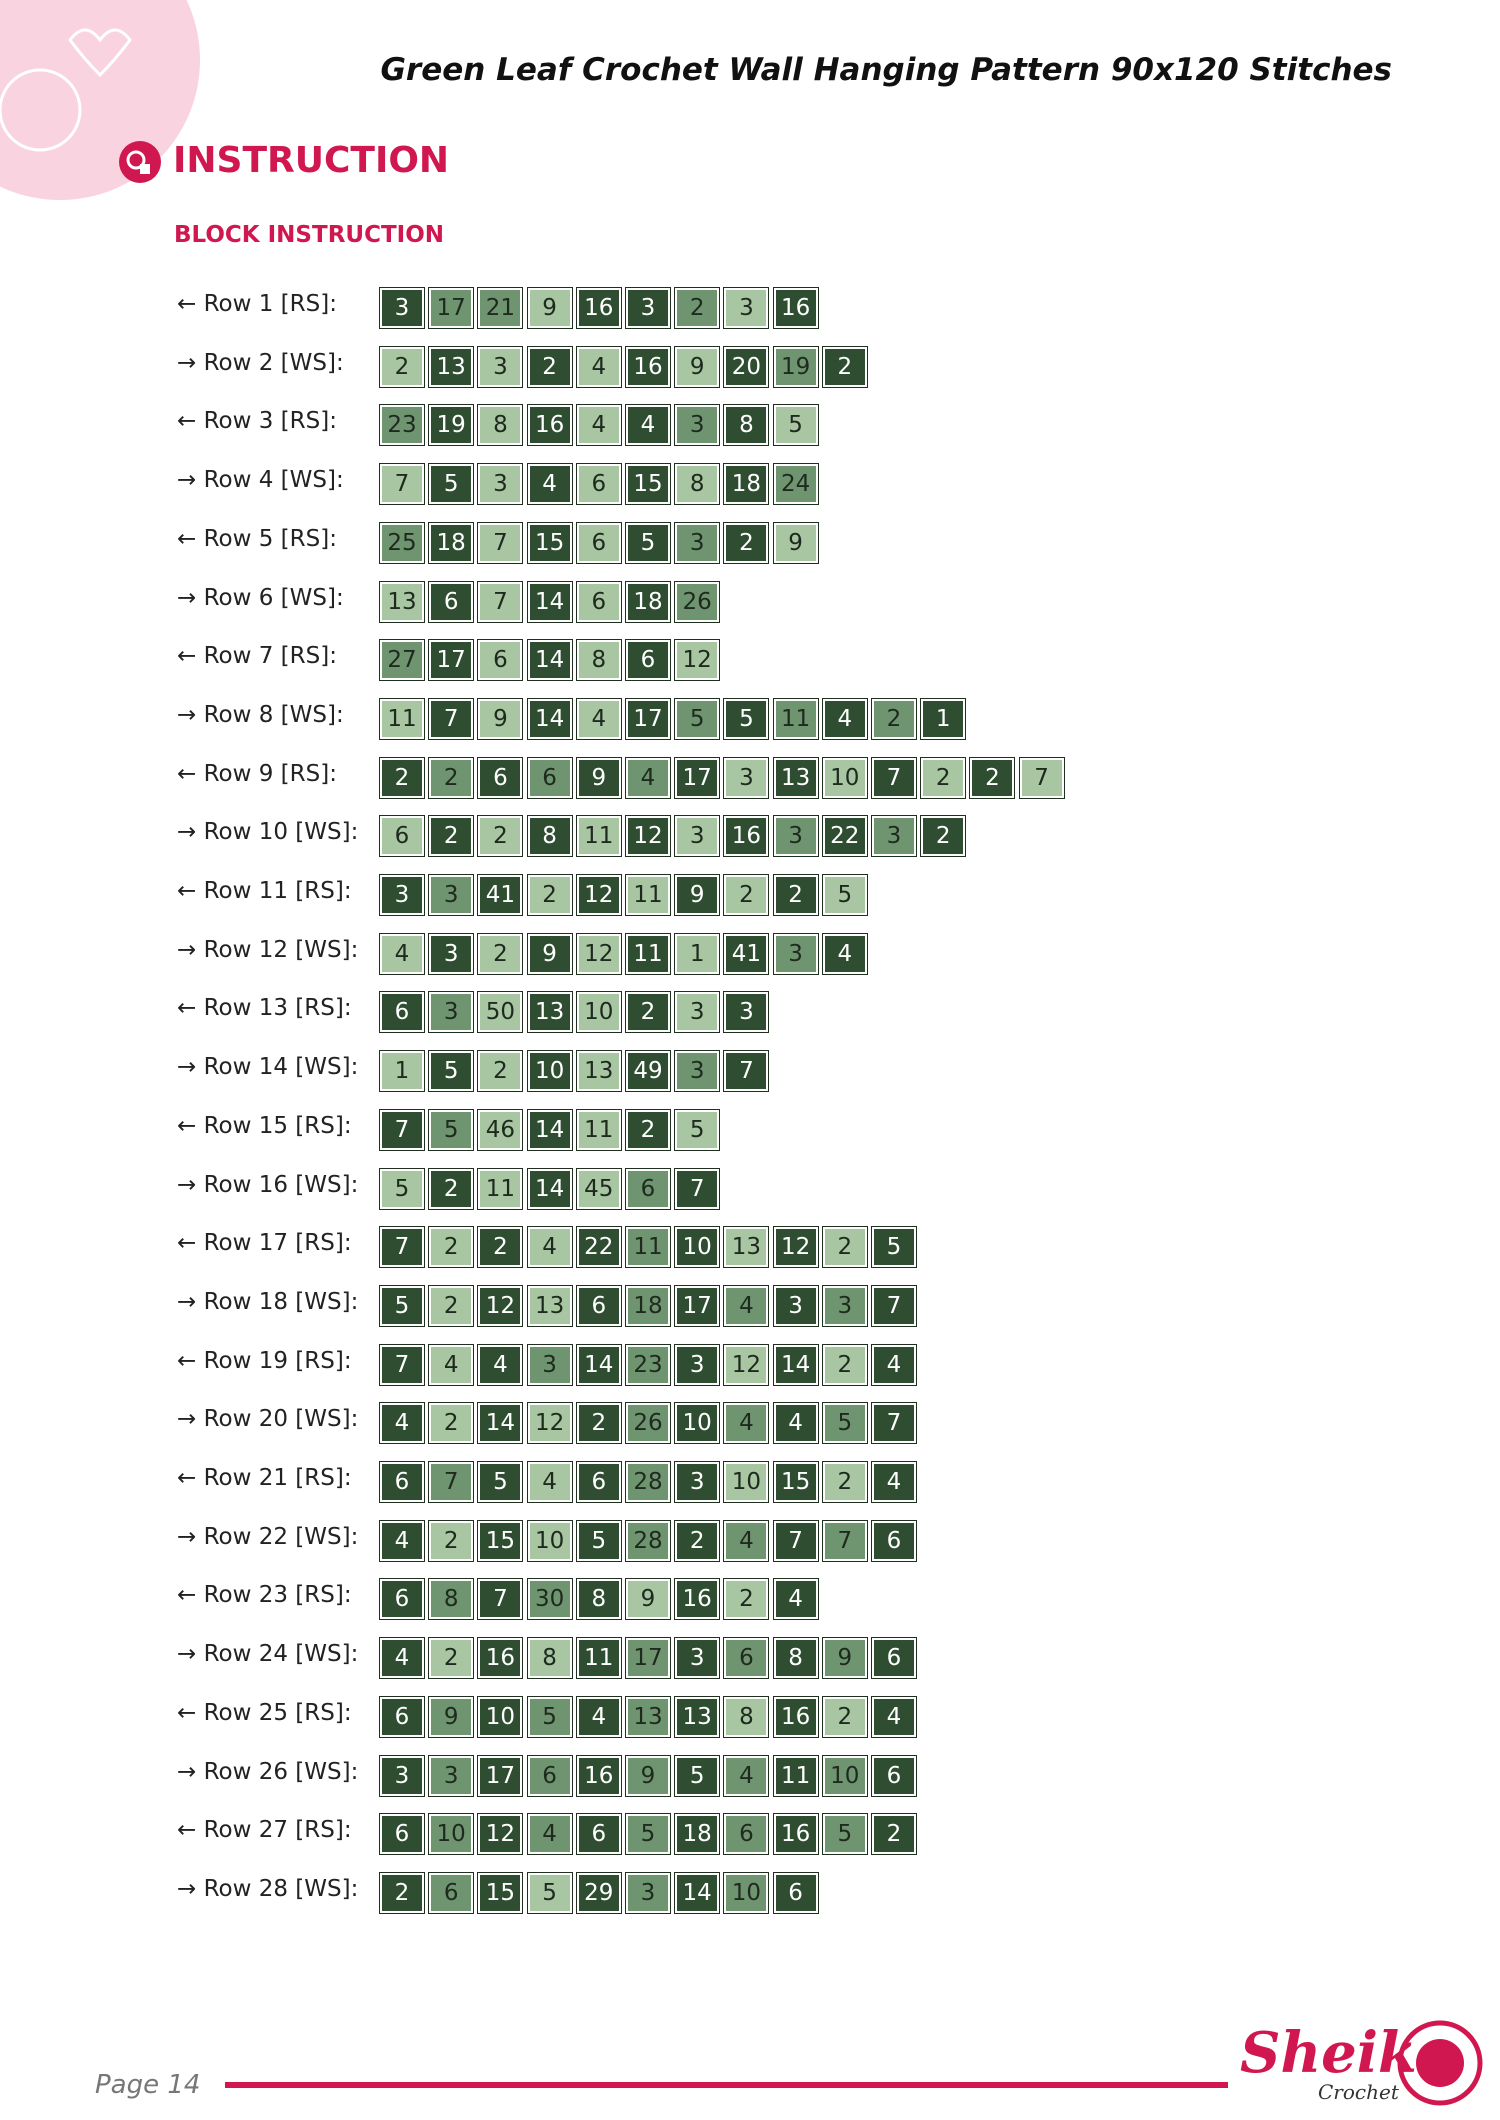 The width and height of the screenshot is (1500, 2120). Describe the element at coordinates (402, 425) in the screenshot. I see `stitch-cell: 23` at that location.